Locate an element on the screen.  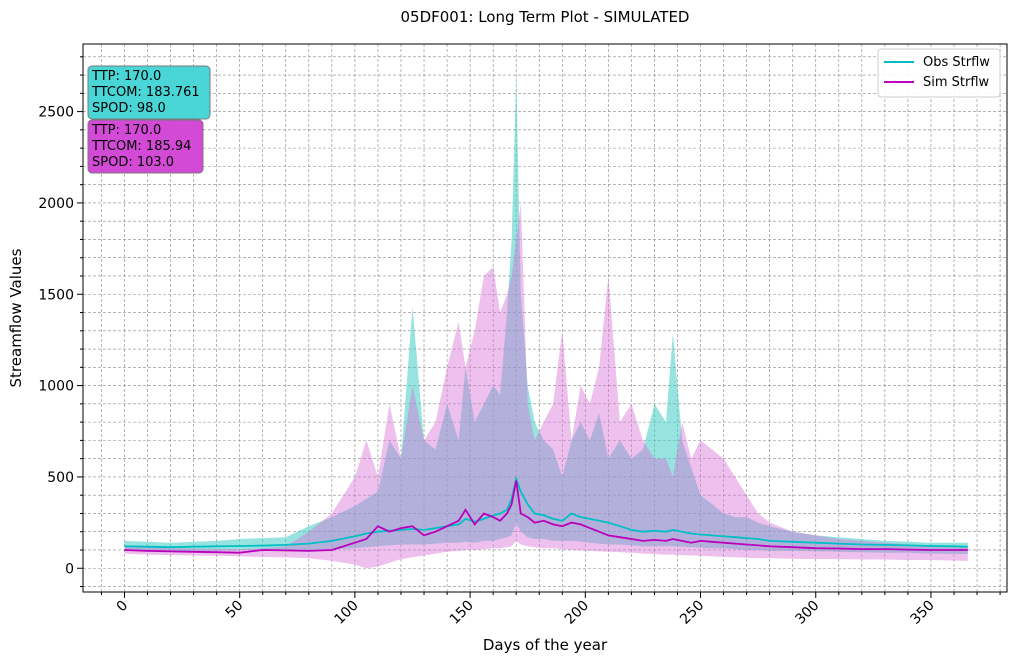
y-axis-title: Streamflow Values is located at coordinates (16, 317).